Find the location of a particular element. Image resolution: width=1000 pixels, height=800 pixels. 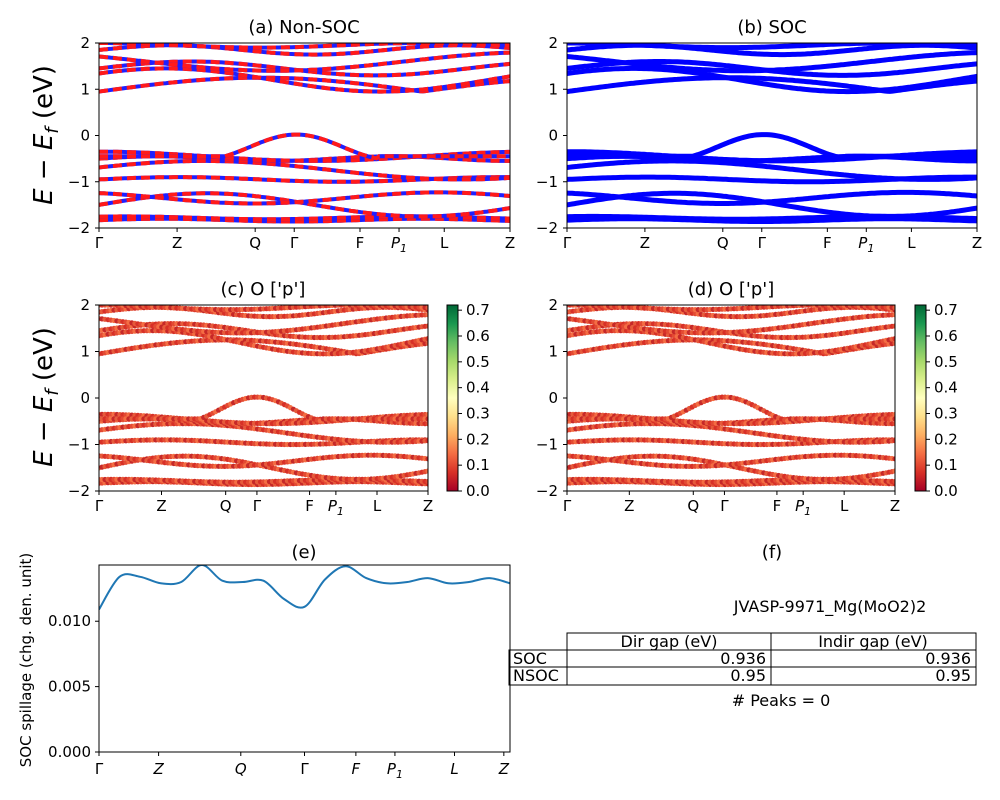

table-row-soc-dir: 0.936 is located at coordinates (743, 658).